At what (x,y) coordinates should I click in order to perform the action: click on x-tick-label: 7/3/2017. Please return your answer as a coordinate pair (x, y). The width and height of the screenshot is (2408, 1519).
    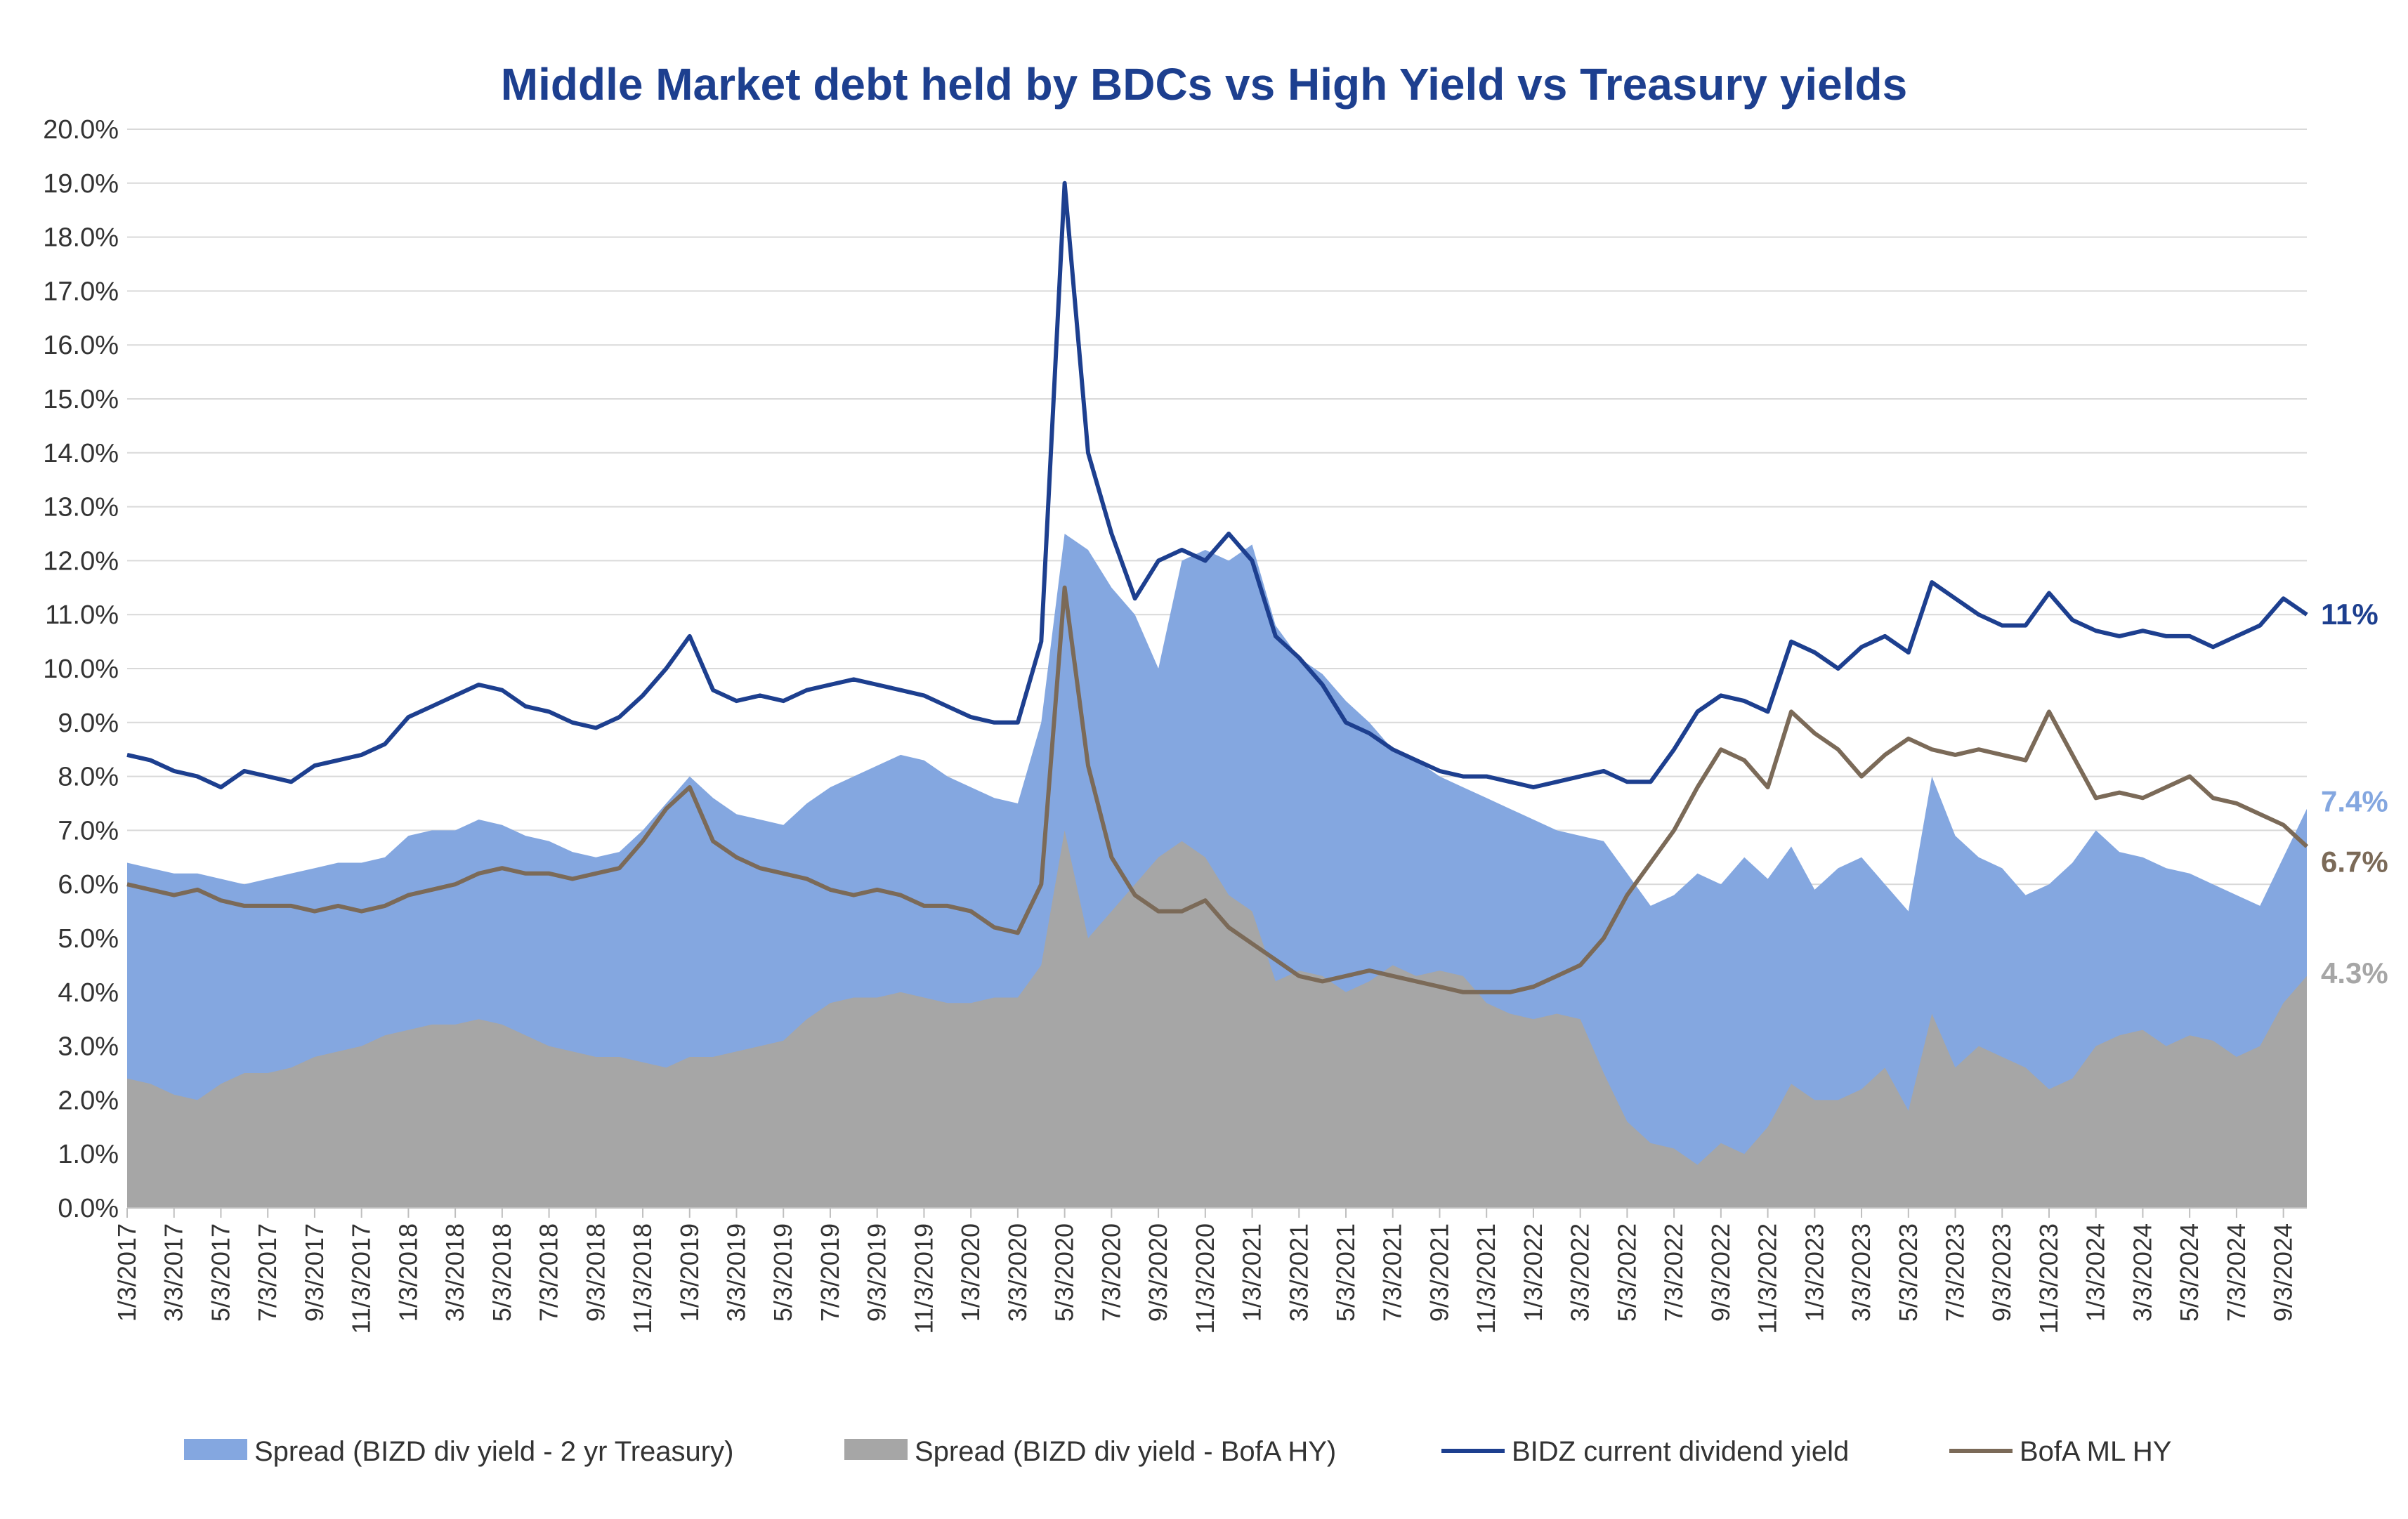
    Looking at the image, I should click on (267, 1272).